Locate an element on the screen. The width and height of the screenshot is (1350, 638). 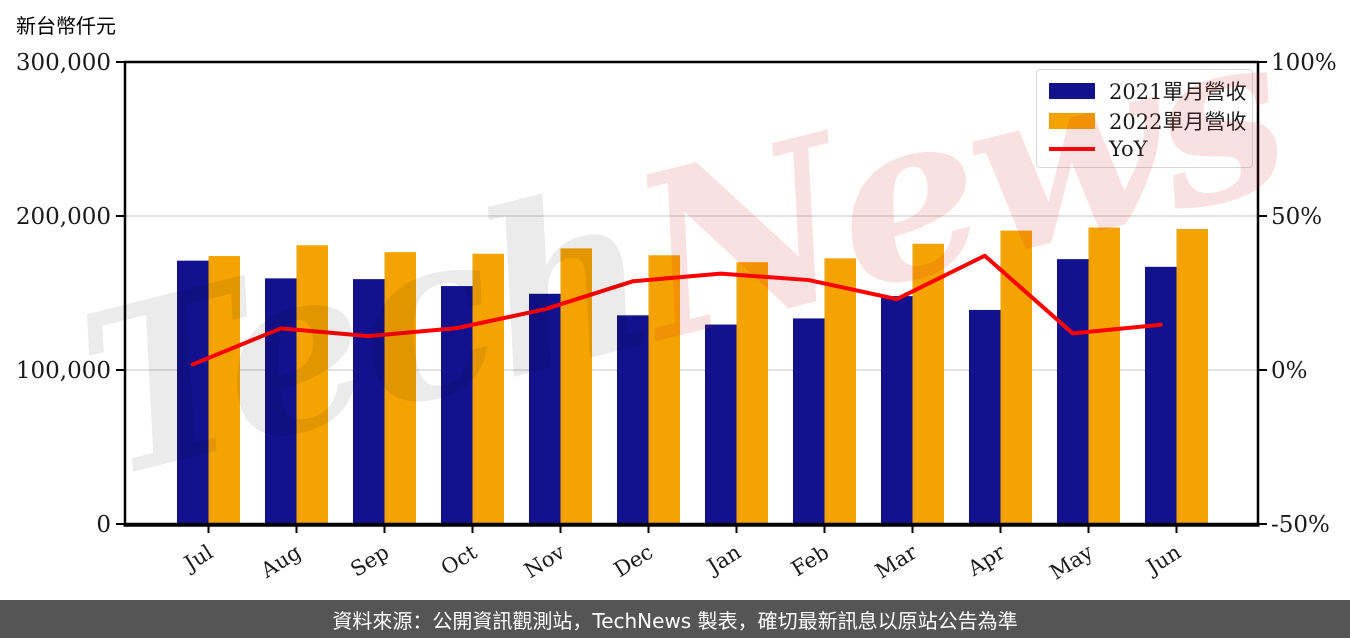
bar-2021-jan is located at coordinates (721, 424).